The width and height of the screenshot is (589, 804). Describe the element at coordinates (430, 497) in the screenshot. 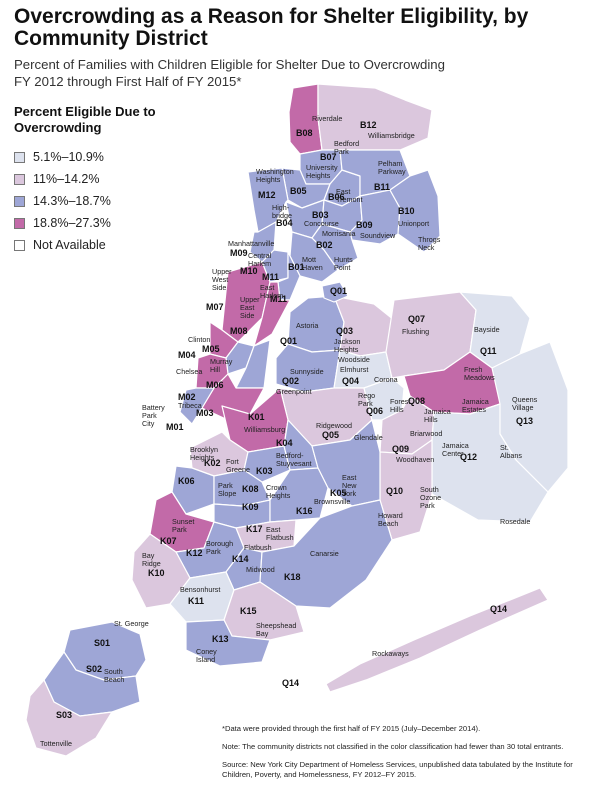

I see `place-line: Ozone` at that location.